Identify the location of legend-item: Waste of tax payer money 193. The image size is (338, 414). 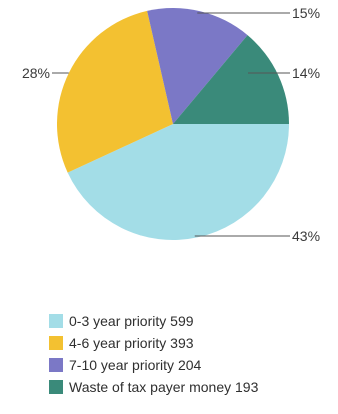
(153, 387).